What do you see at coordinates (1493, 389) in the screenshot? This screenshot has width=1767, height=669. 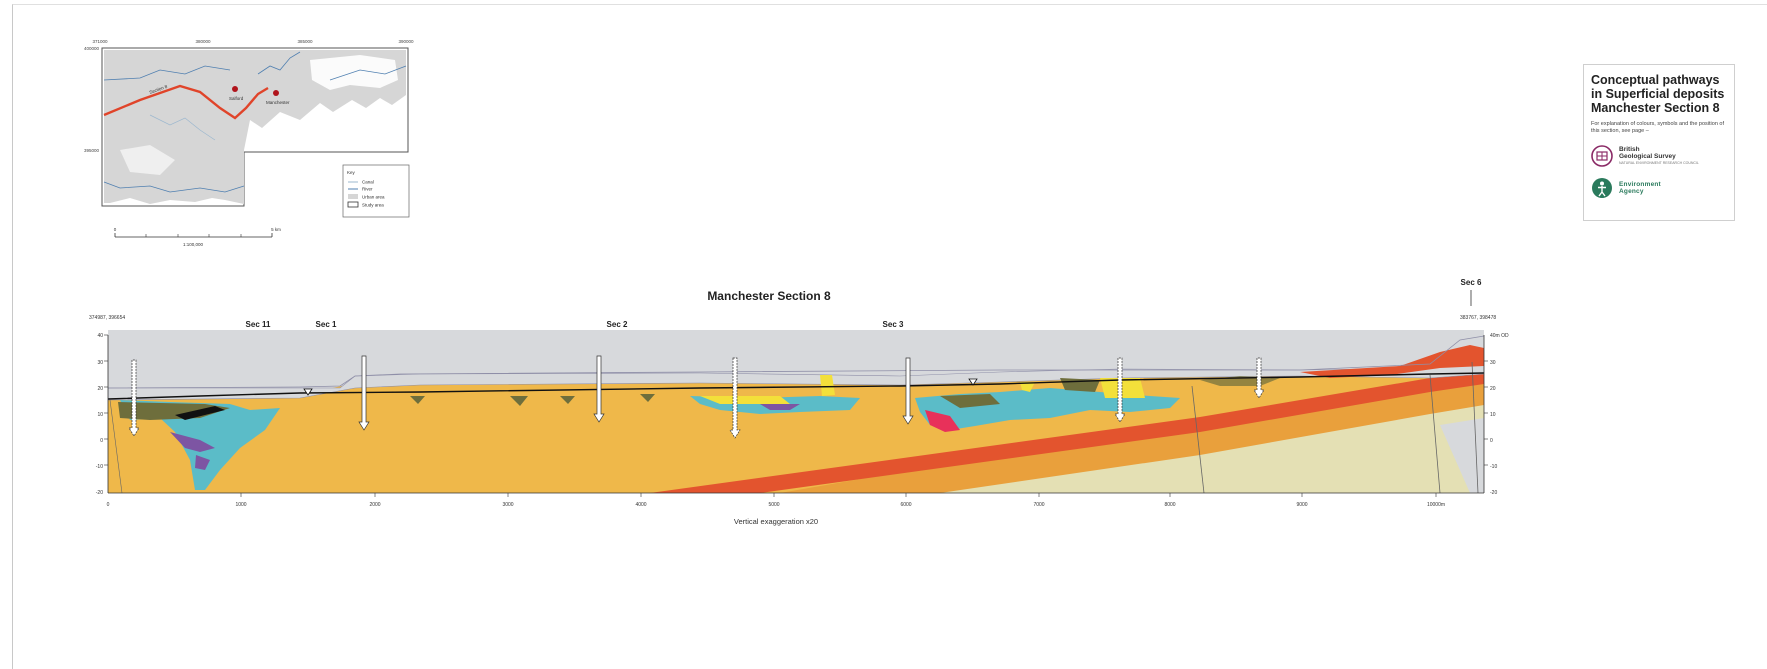 I see `y-tick-right: 20` at bounding box center [1493, 389].